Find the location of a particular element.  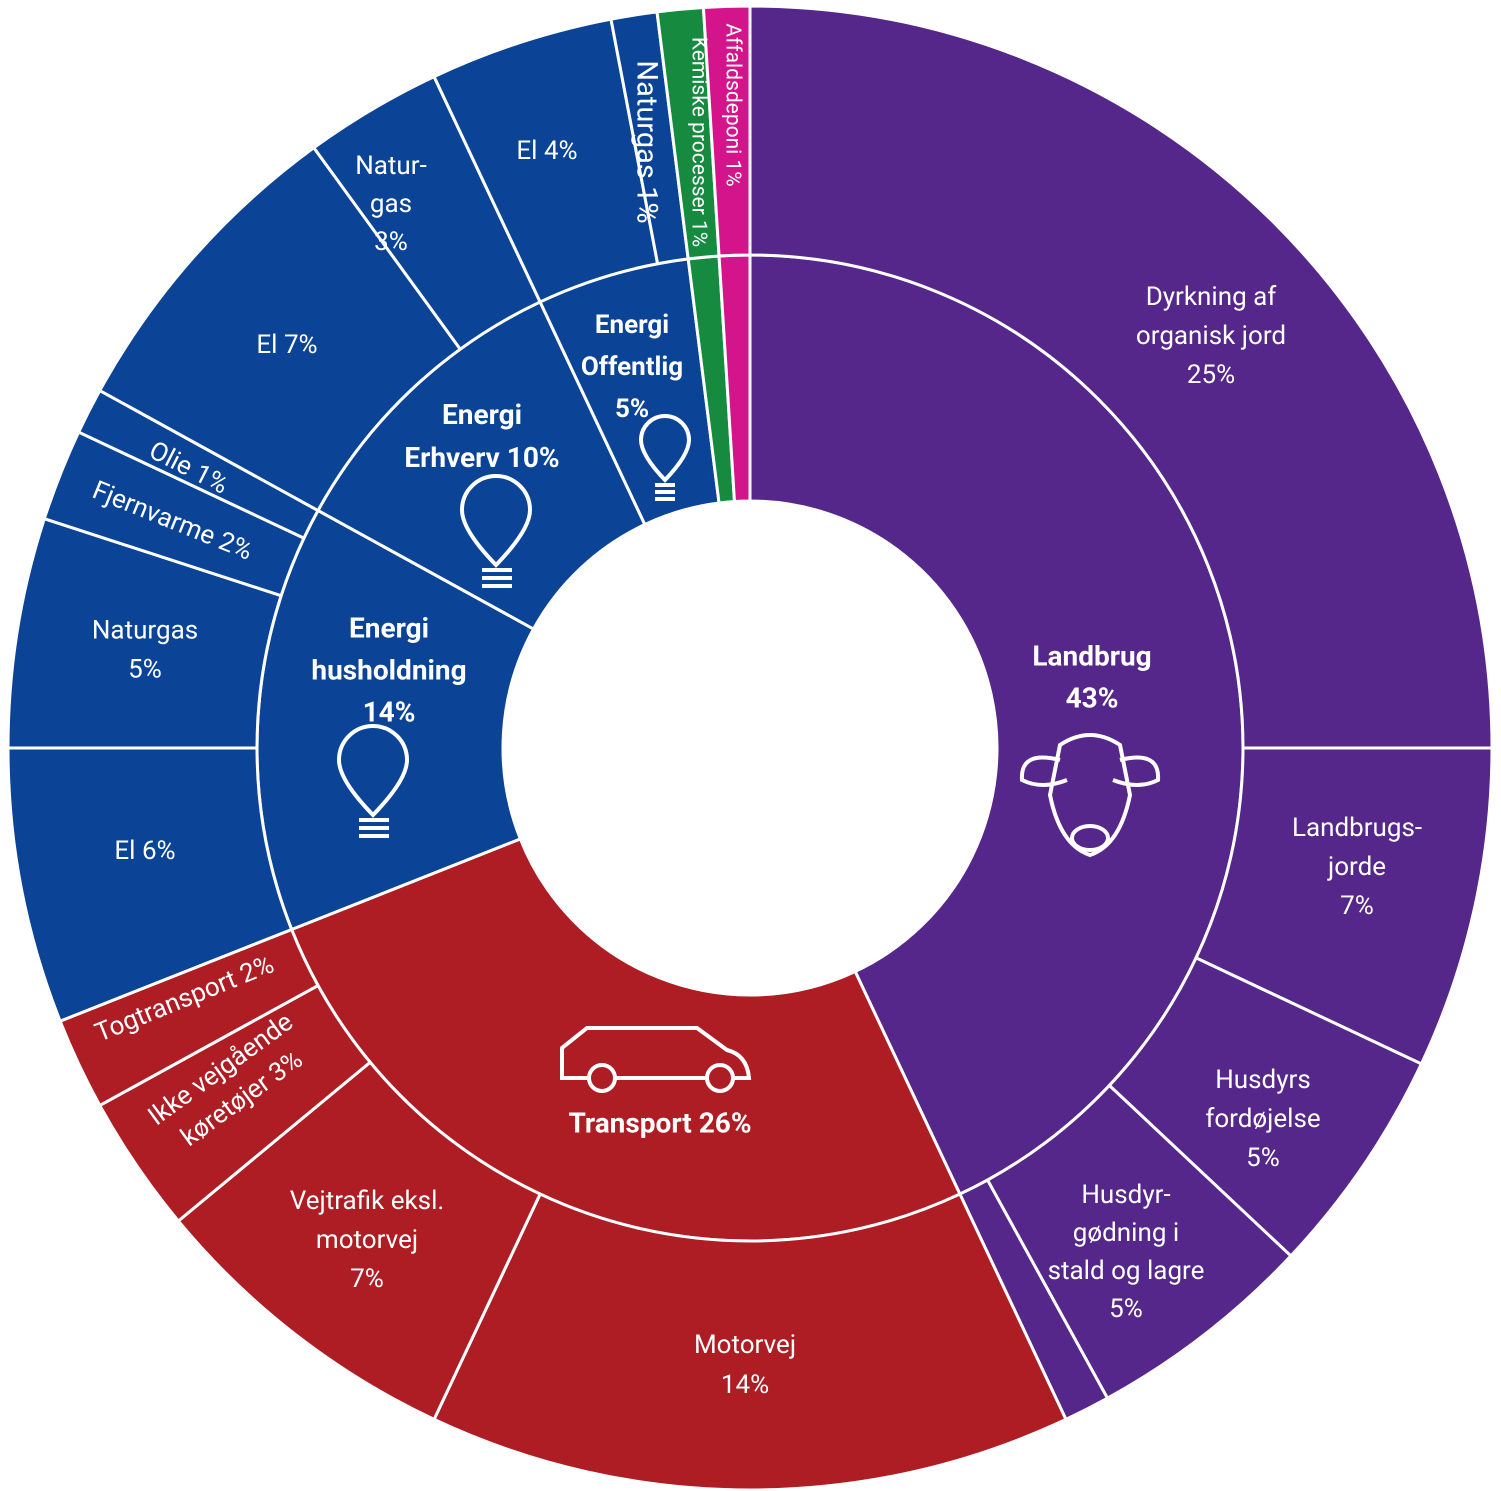

label: Vejtrafik eksl. motorvej 7% is located at coordinates (367, 1240).